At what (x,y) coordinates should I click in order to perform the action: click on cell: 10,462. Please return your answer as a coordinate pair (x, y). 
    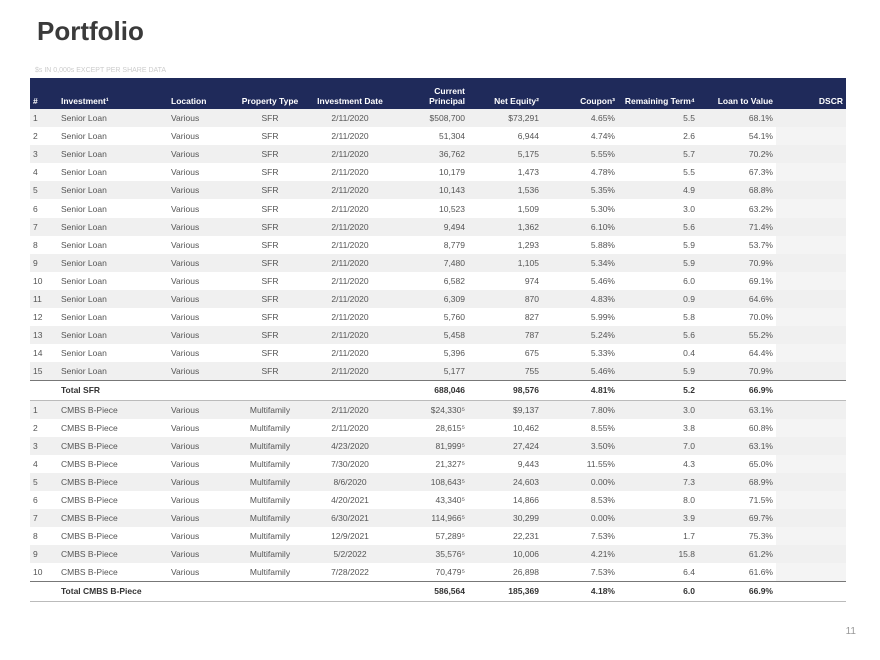
    Looking at the image, I should click on (526, 427).